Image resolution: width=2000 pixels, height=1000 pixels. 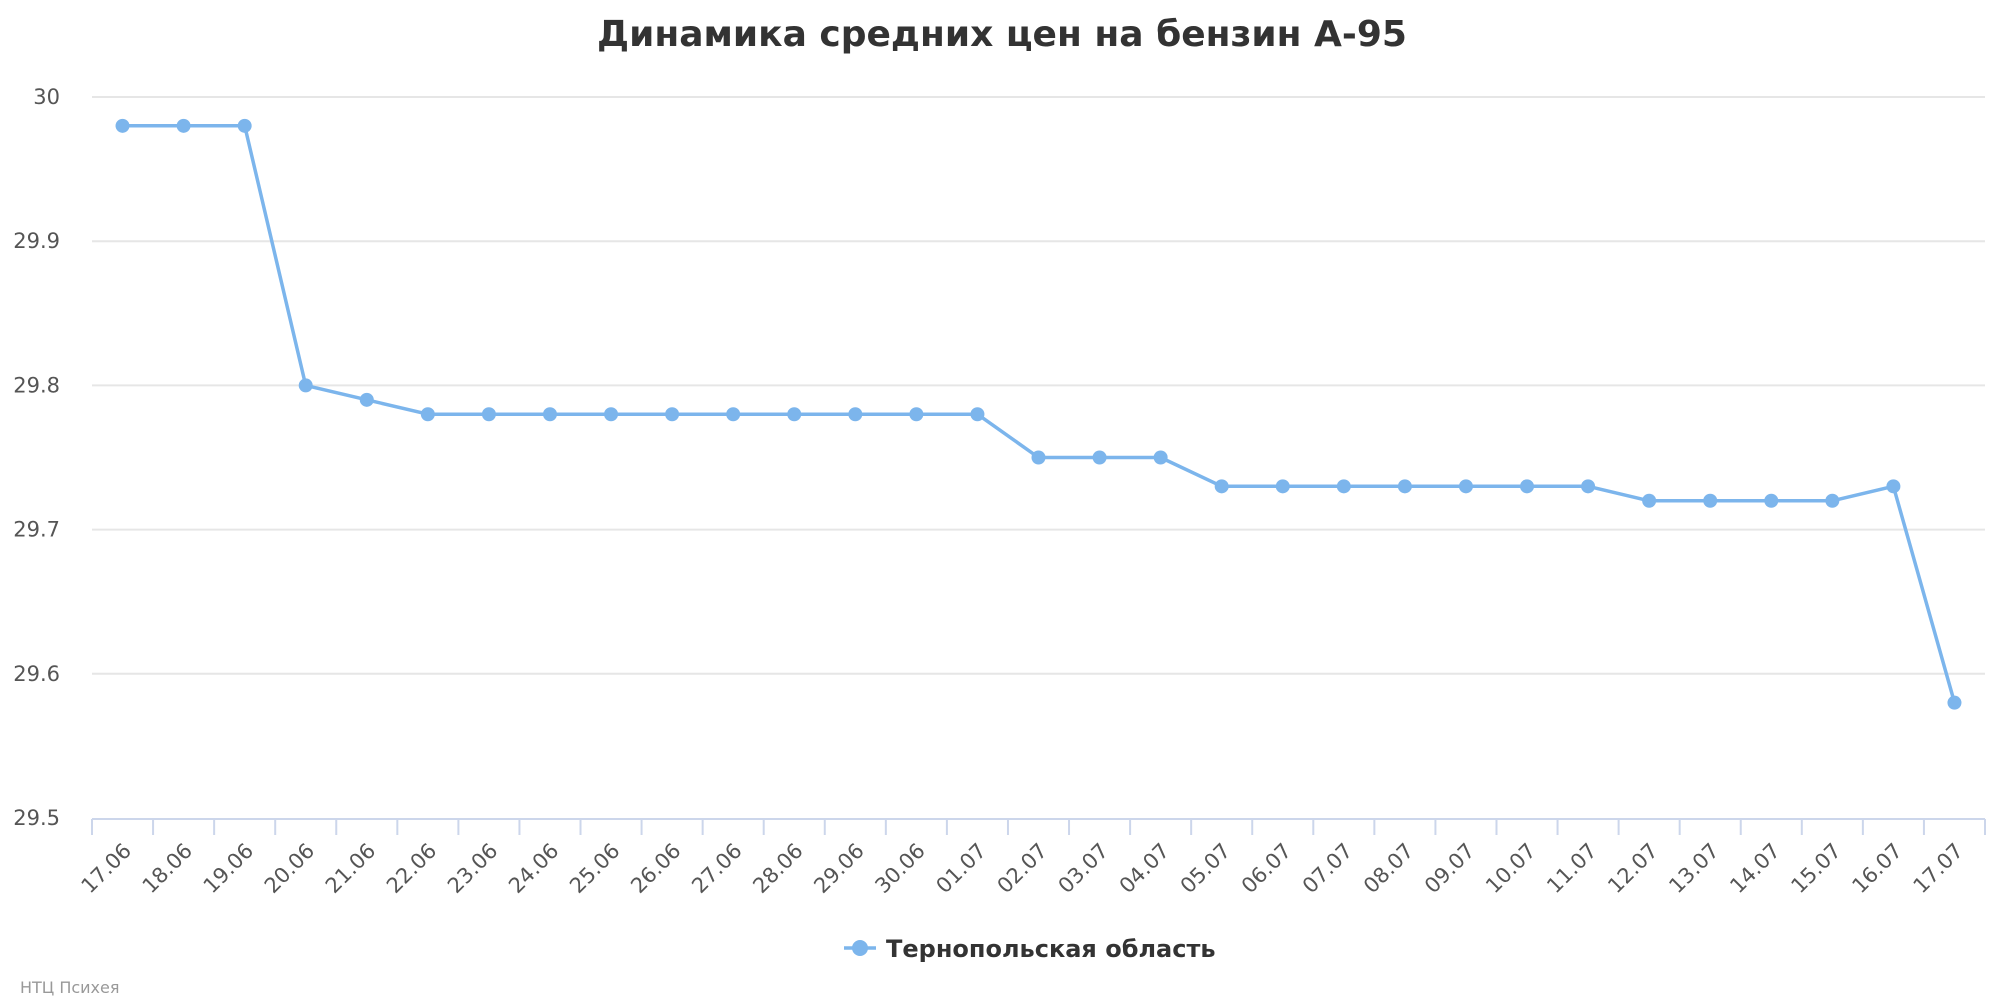 I want to click on x-tick-label: 19.06, so click(x=228, y=868).